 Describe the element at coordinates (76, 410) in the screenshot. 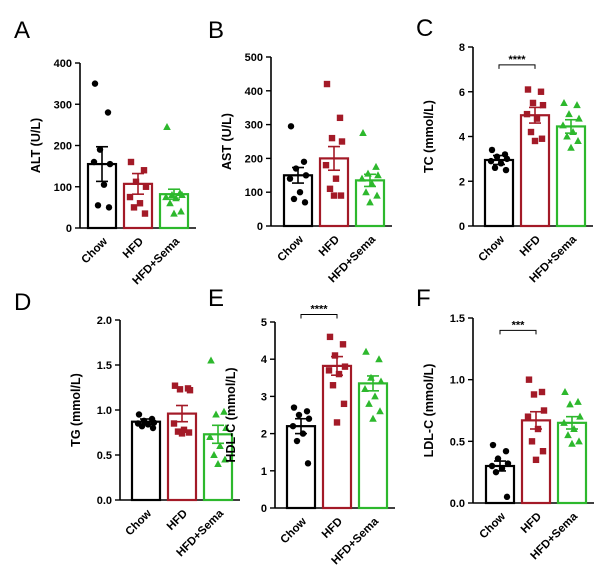

I see `y-axis-title: TG (mmol/L)` at that location.